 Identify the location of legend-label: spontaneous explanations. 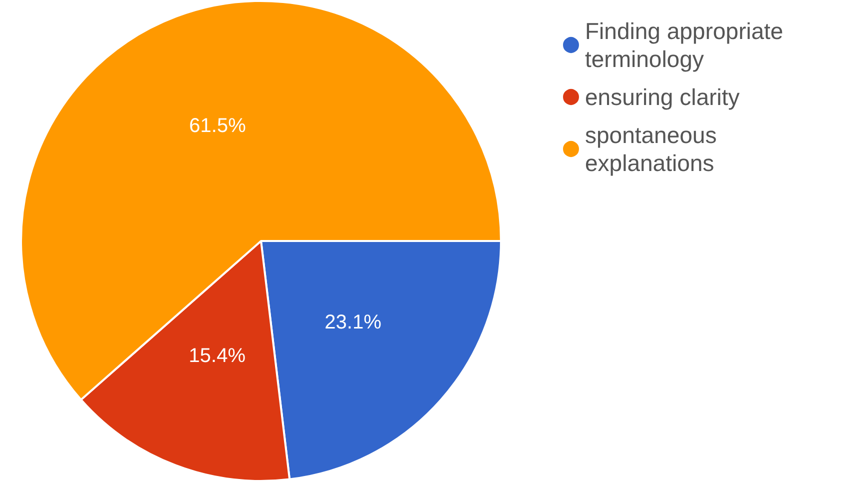
(654, 149).